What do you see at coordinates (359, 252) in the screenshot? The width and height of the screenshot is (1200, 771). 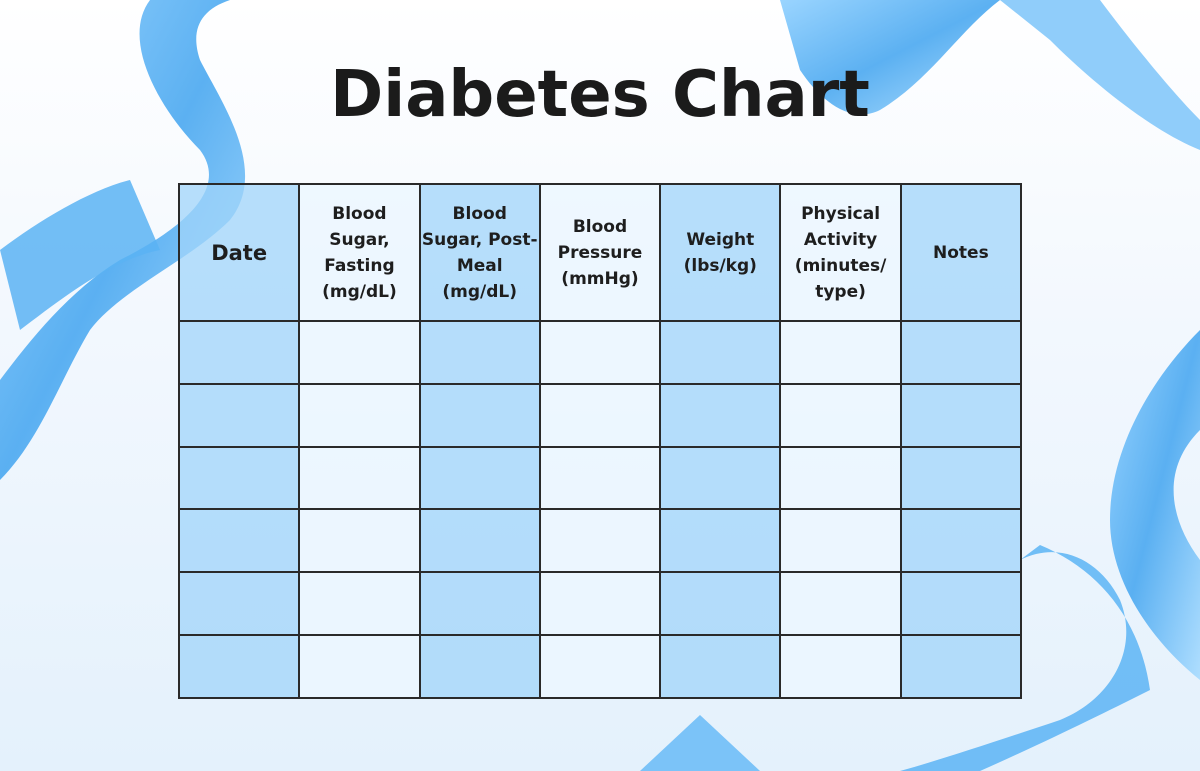 I see `header-blood-sugar-fasting: Blood Sugar, Fasting (mg/dL)` at bounding box center [359, 252].